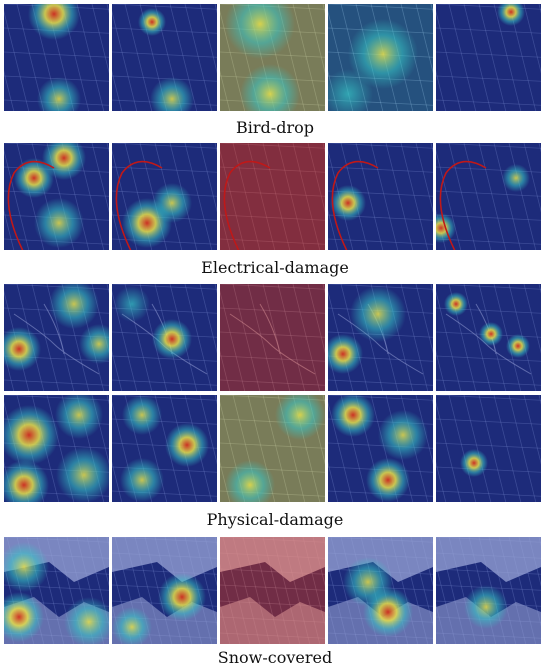  What do you see at coordinates (275, 127) in the screenshot?
I see `caption-bird-drop: Bird-drop` at bounding box center [275, 127].